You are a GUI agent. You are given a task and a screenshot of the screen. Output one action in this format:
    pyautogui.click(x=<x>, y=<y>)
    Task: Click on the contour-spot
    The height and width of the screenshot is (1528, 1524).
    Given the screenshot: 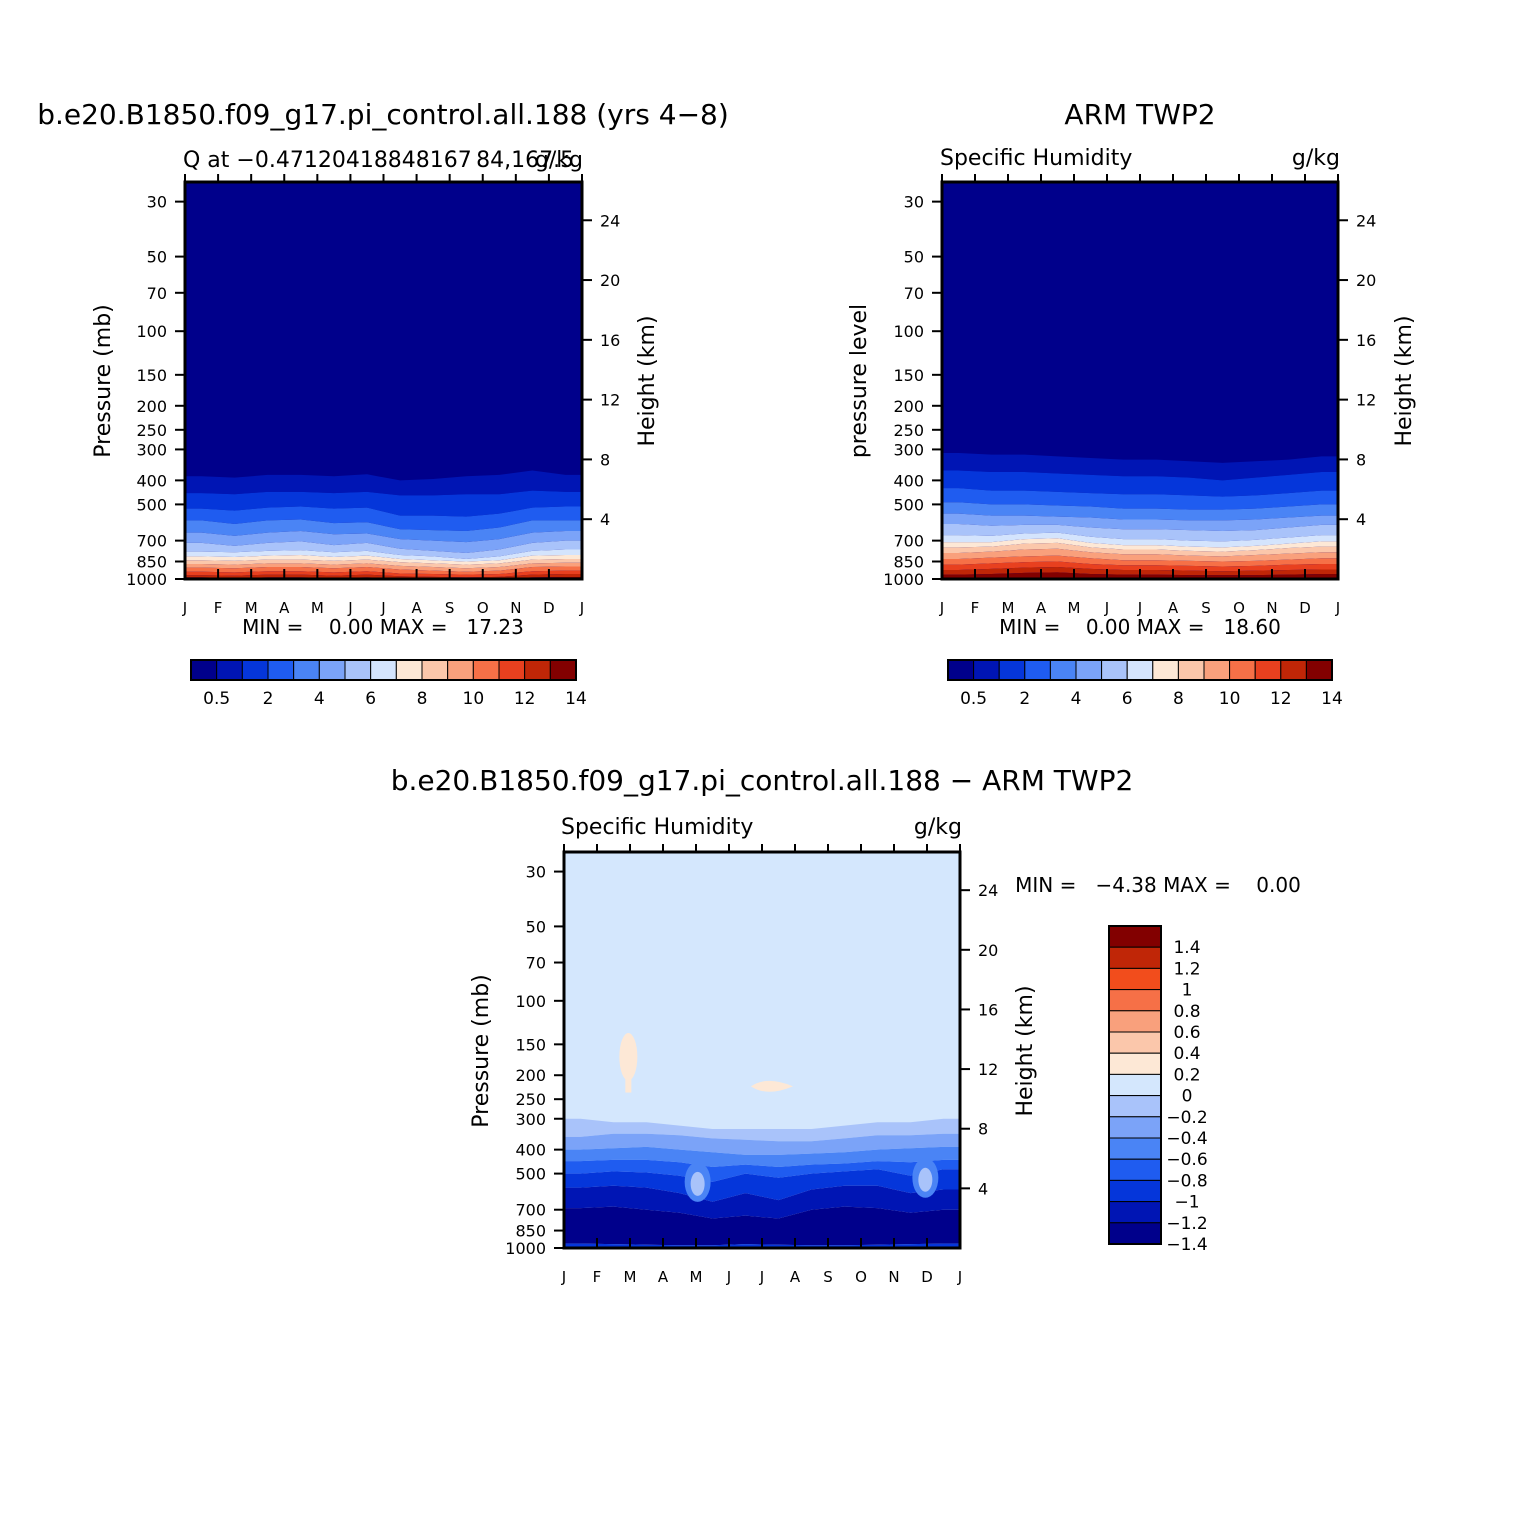 What is the action you would take?
    pyautogui.click(x=628, y=1057)
    